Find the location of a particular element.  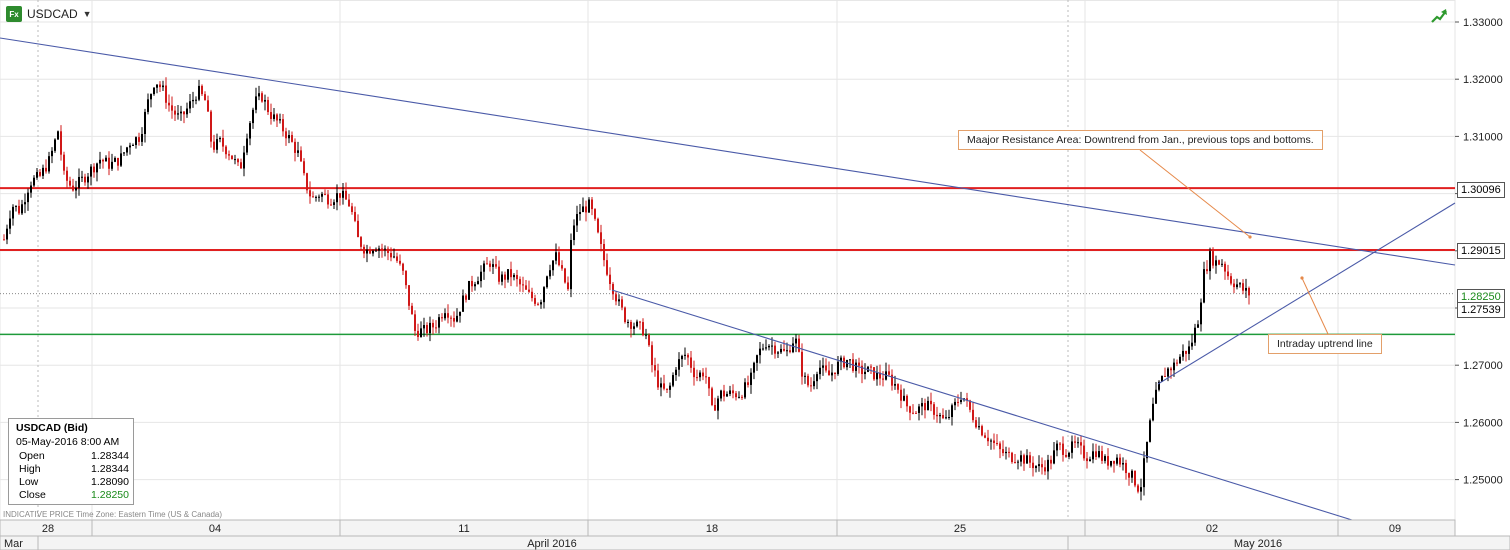

annotation-connector-end is located at coordinates (1302, 278).